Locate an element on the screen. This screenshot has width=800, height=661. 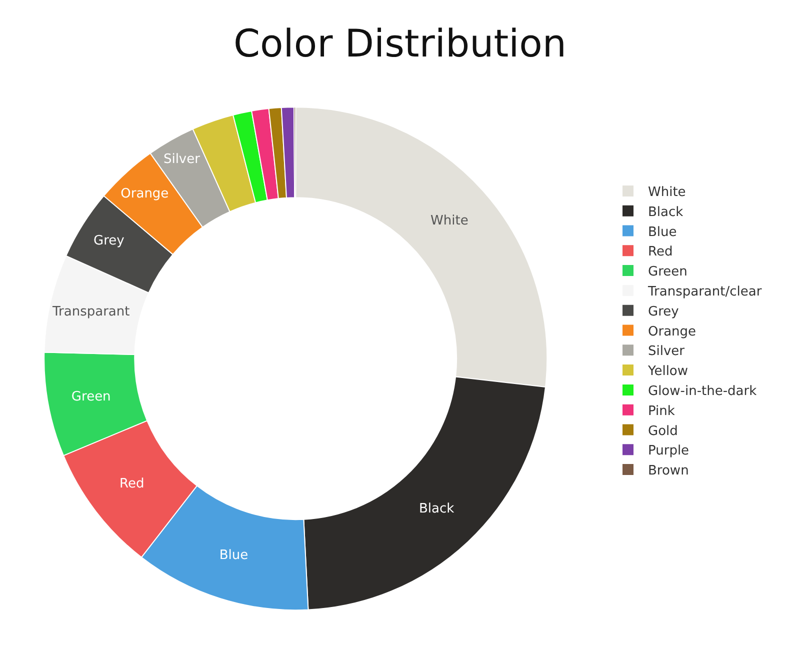
data-label: Orange is located at coordinates (144, 194).